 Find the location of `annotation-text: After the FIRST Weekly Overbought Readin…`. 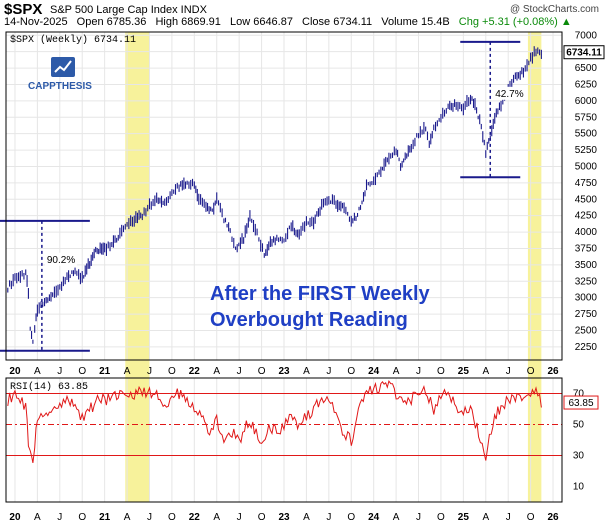

annotation-text: After the FIRST Weekly Overbought Readin… is located at coordinates (320, 307).